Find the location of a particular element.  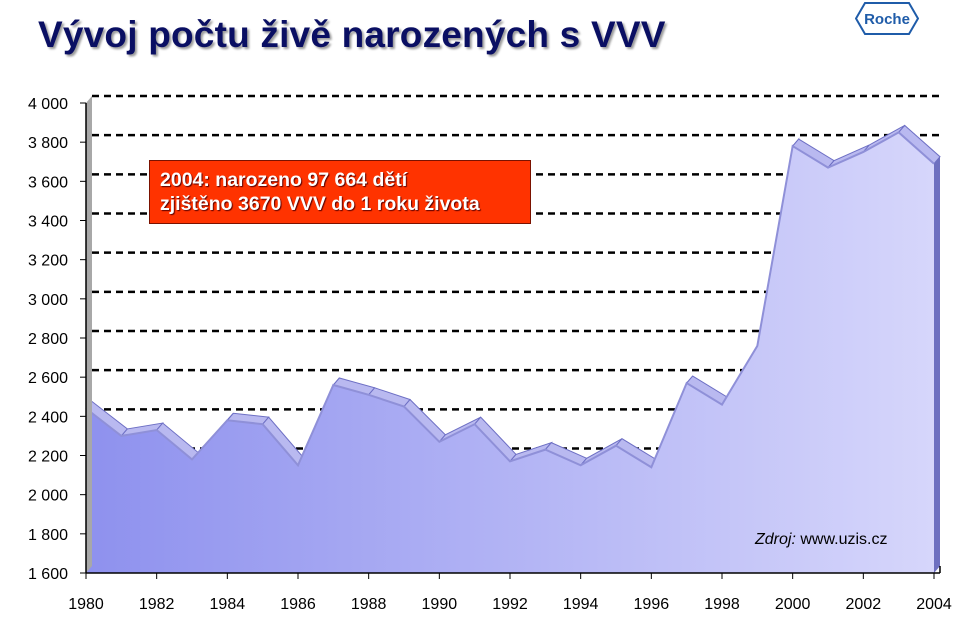

data-point-1987 is located at coordinates (333, 385).